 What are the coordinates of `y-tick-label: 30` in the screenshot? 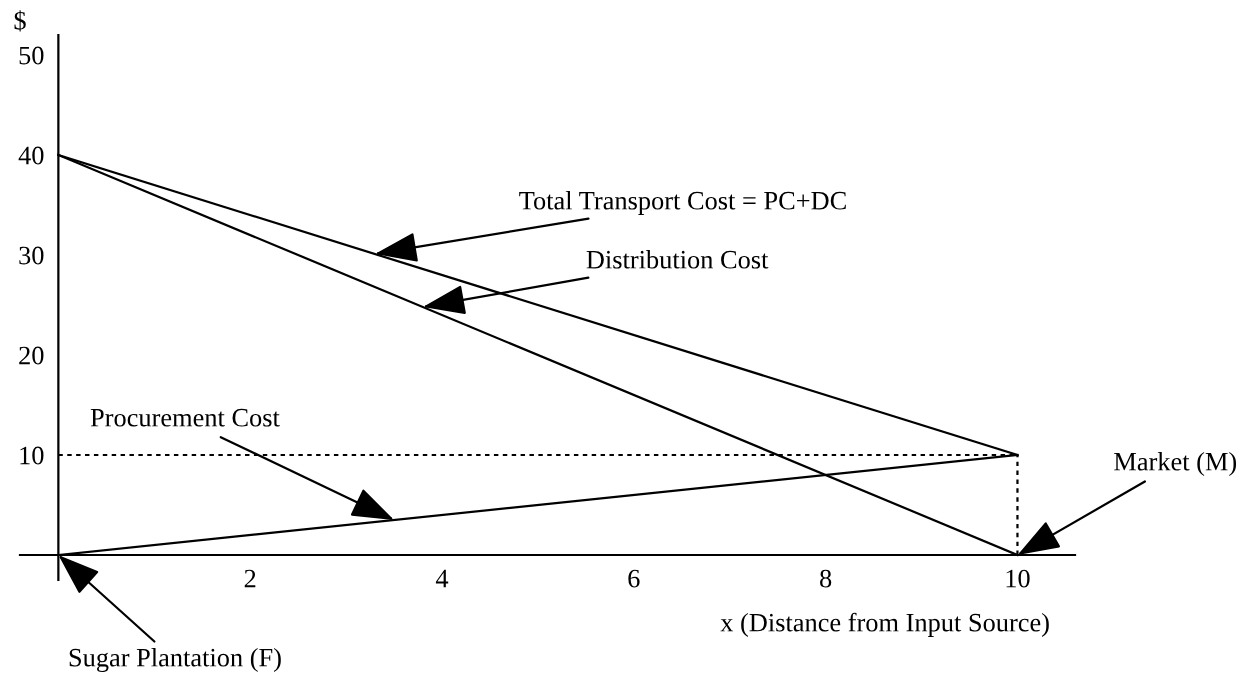 It's located at (31, 255).